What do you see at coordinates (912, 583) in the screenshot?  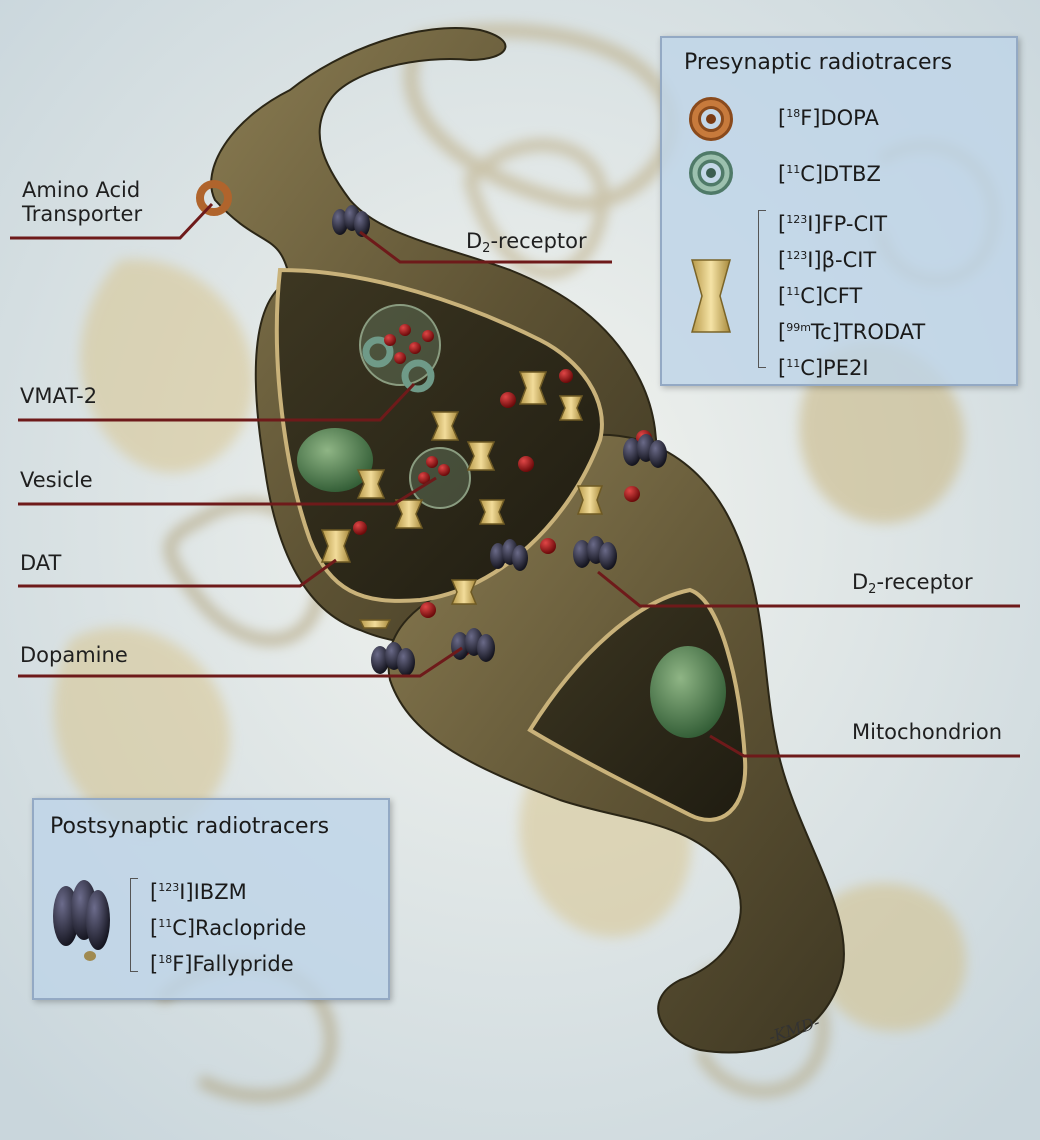 I see `d2-receptor-right-label: D2-receptor` at bounding box center [912, 583].